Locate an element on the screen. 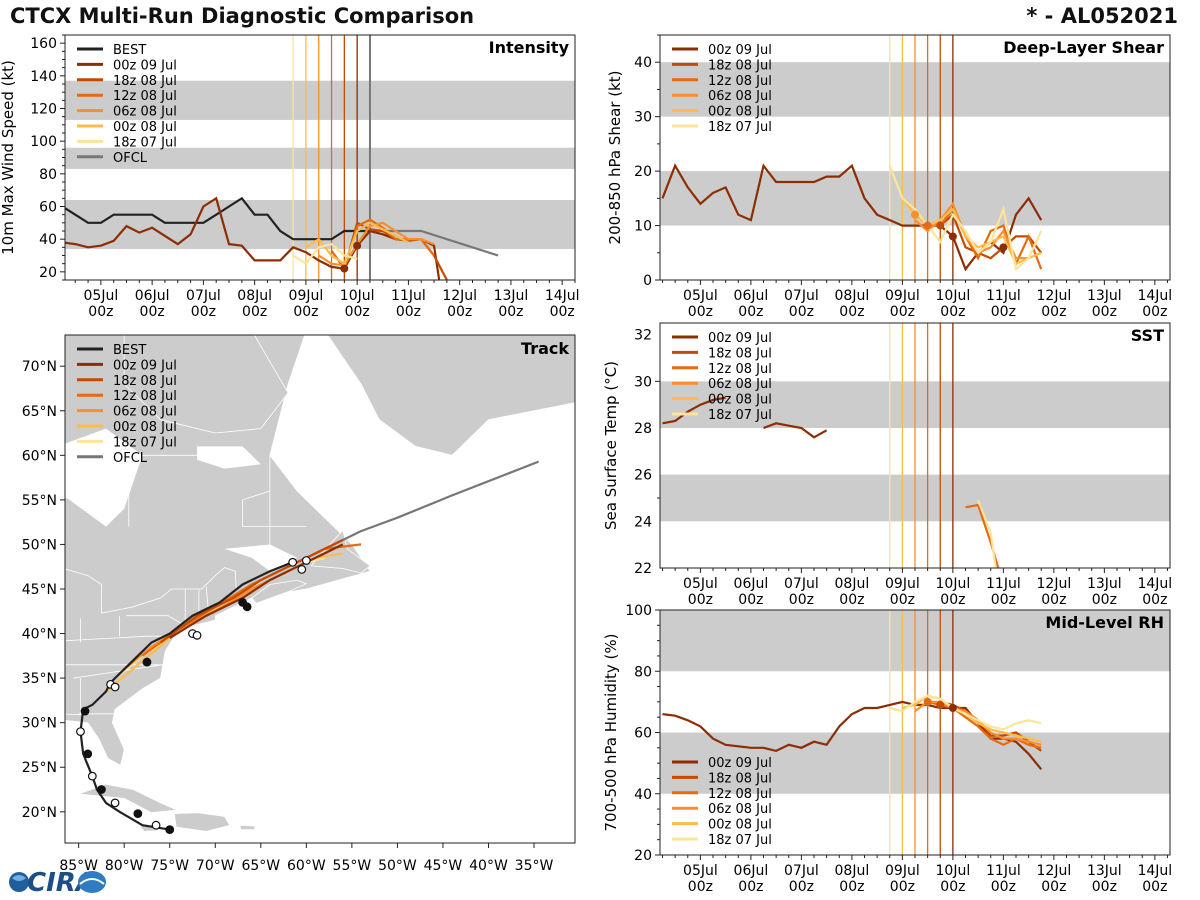 This screenshot has width=1200, height=900. y-tick-label: 160 is located at coordinates (43, 44).